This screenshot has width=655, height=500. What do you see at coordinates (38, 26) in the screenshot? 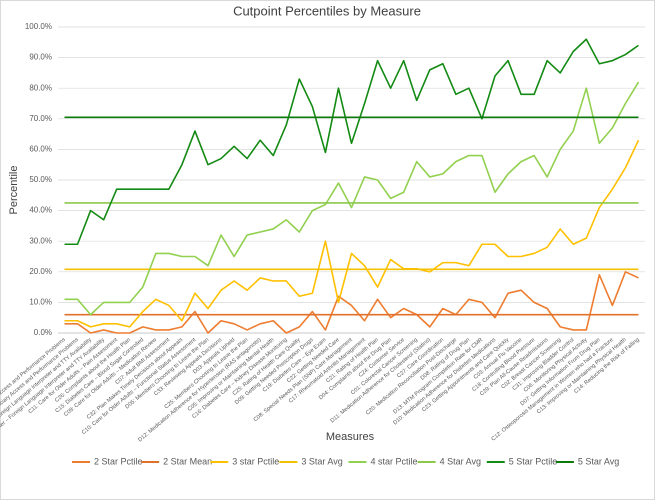
I see `y-tick-label: 100.0%` at bounding box center [38, 26].